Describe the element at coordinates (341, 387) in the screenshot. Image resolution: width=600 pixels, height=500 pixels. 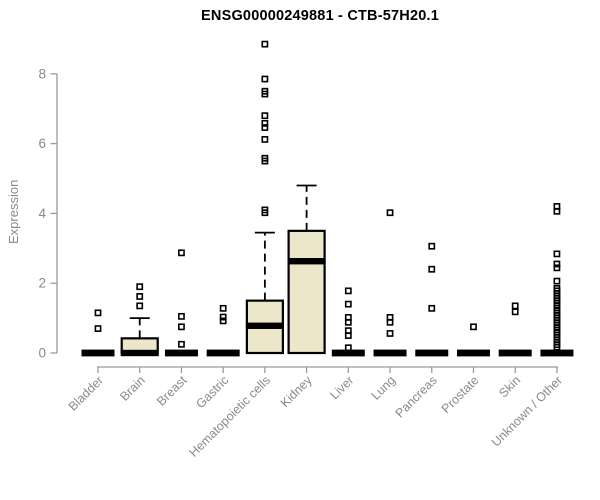
I see `x-tick-label: Liver` at that location.